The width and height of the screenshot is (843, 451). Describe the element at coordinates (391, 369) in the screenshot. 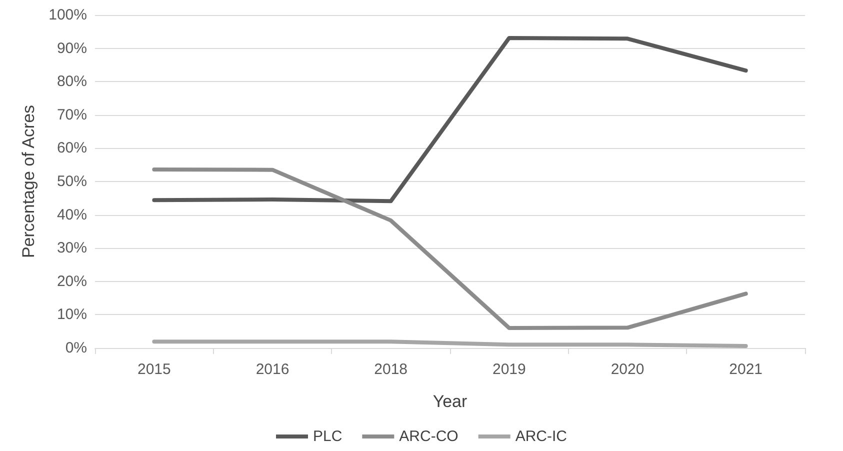

I see `x-tick-label: 2018` at that location.